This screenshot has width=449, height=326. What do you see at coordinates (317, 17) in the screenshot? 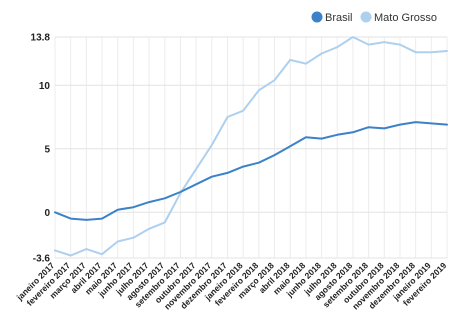
I see `legend-swatch-brasil` at bounding box center [317, 17].